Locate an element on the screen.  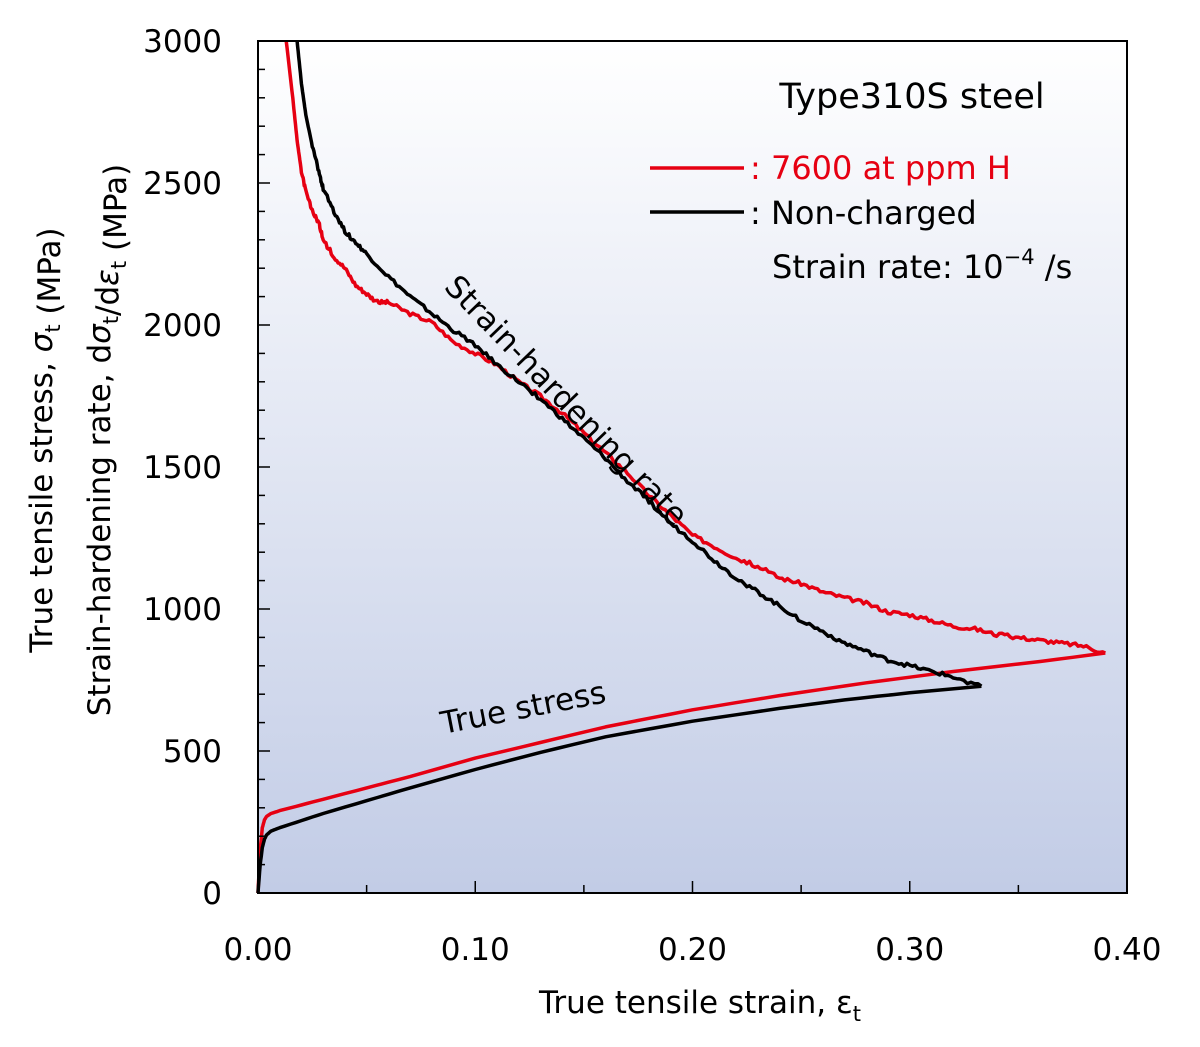
series-true-stress-non-charged is located at coordinates (619, 789).